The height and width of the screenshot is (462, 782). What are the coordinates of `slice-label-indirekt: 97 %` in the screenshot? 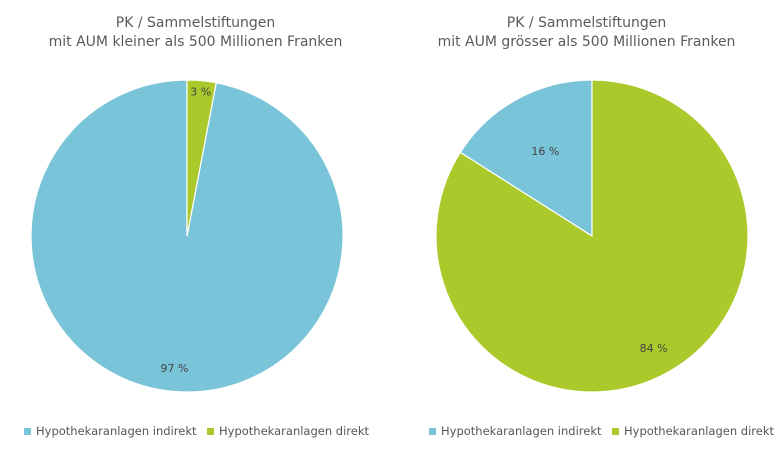 It's located at (175, 368).